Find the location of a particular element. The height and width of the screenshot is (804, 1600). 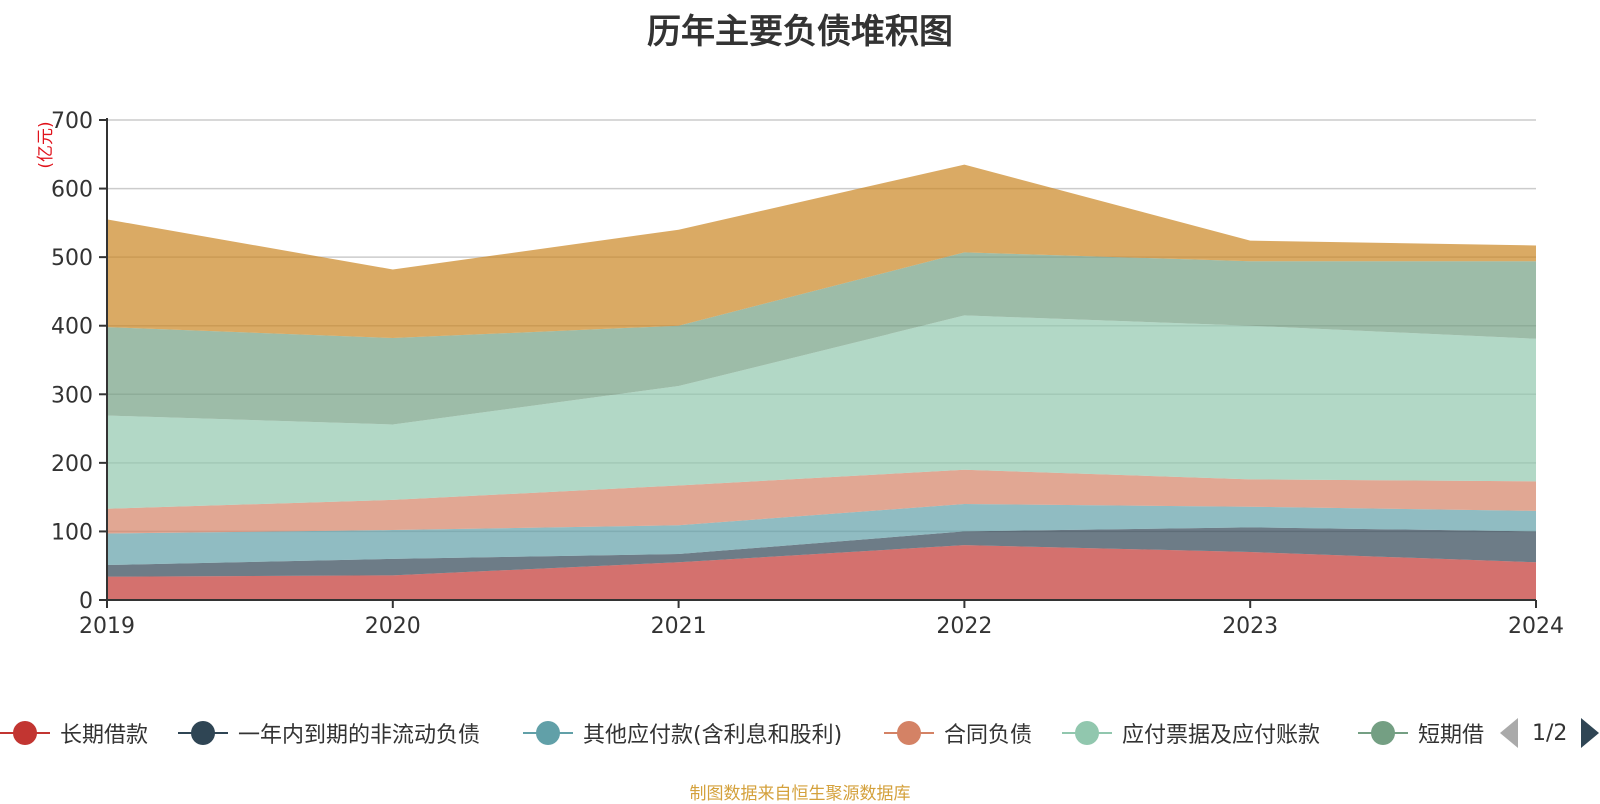

legend-page-indicator: 1/2 is located at coordinates (1550, 733).